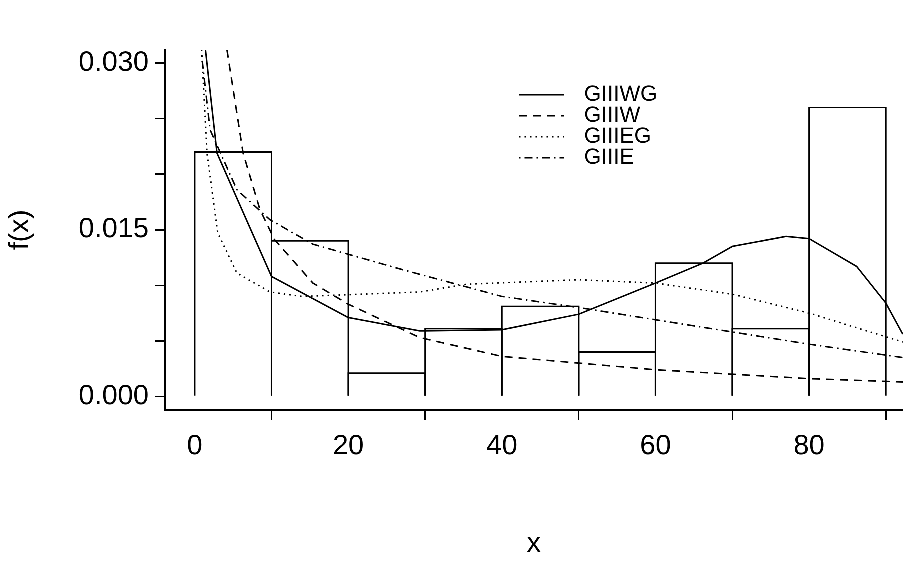 The image size is (903, 565). I want to click on y-tick-label: 0.015, so click(113, 228).